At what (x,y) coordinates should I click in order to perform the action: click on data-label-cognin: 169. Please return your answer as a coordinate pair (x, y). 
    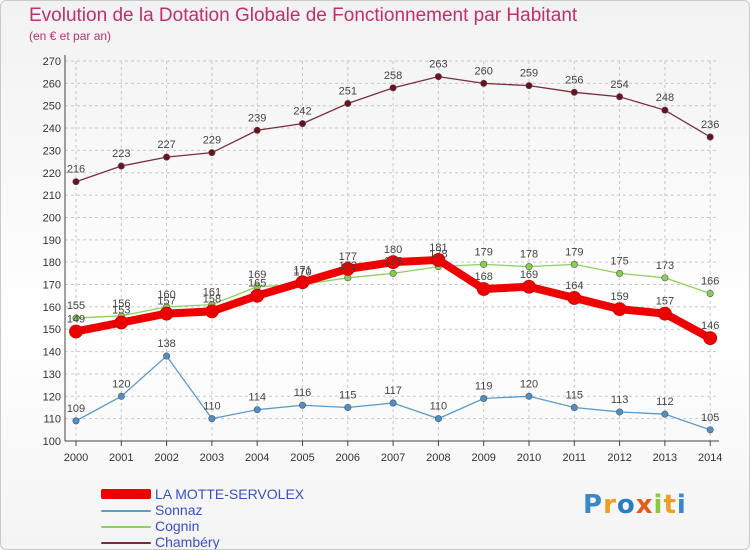
    Looking at the image, I should click on (257, 275).